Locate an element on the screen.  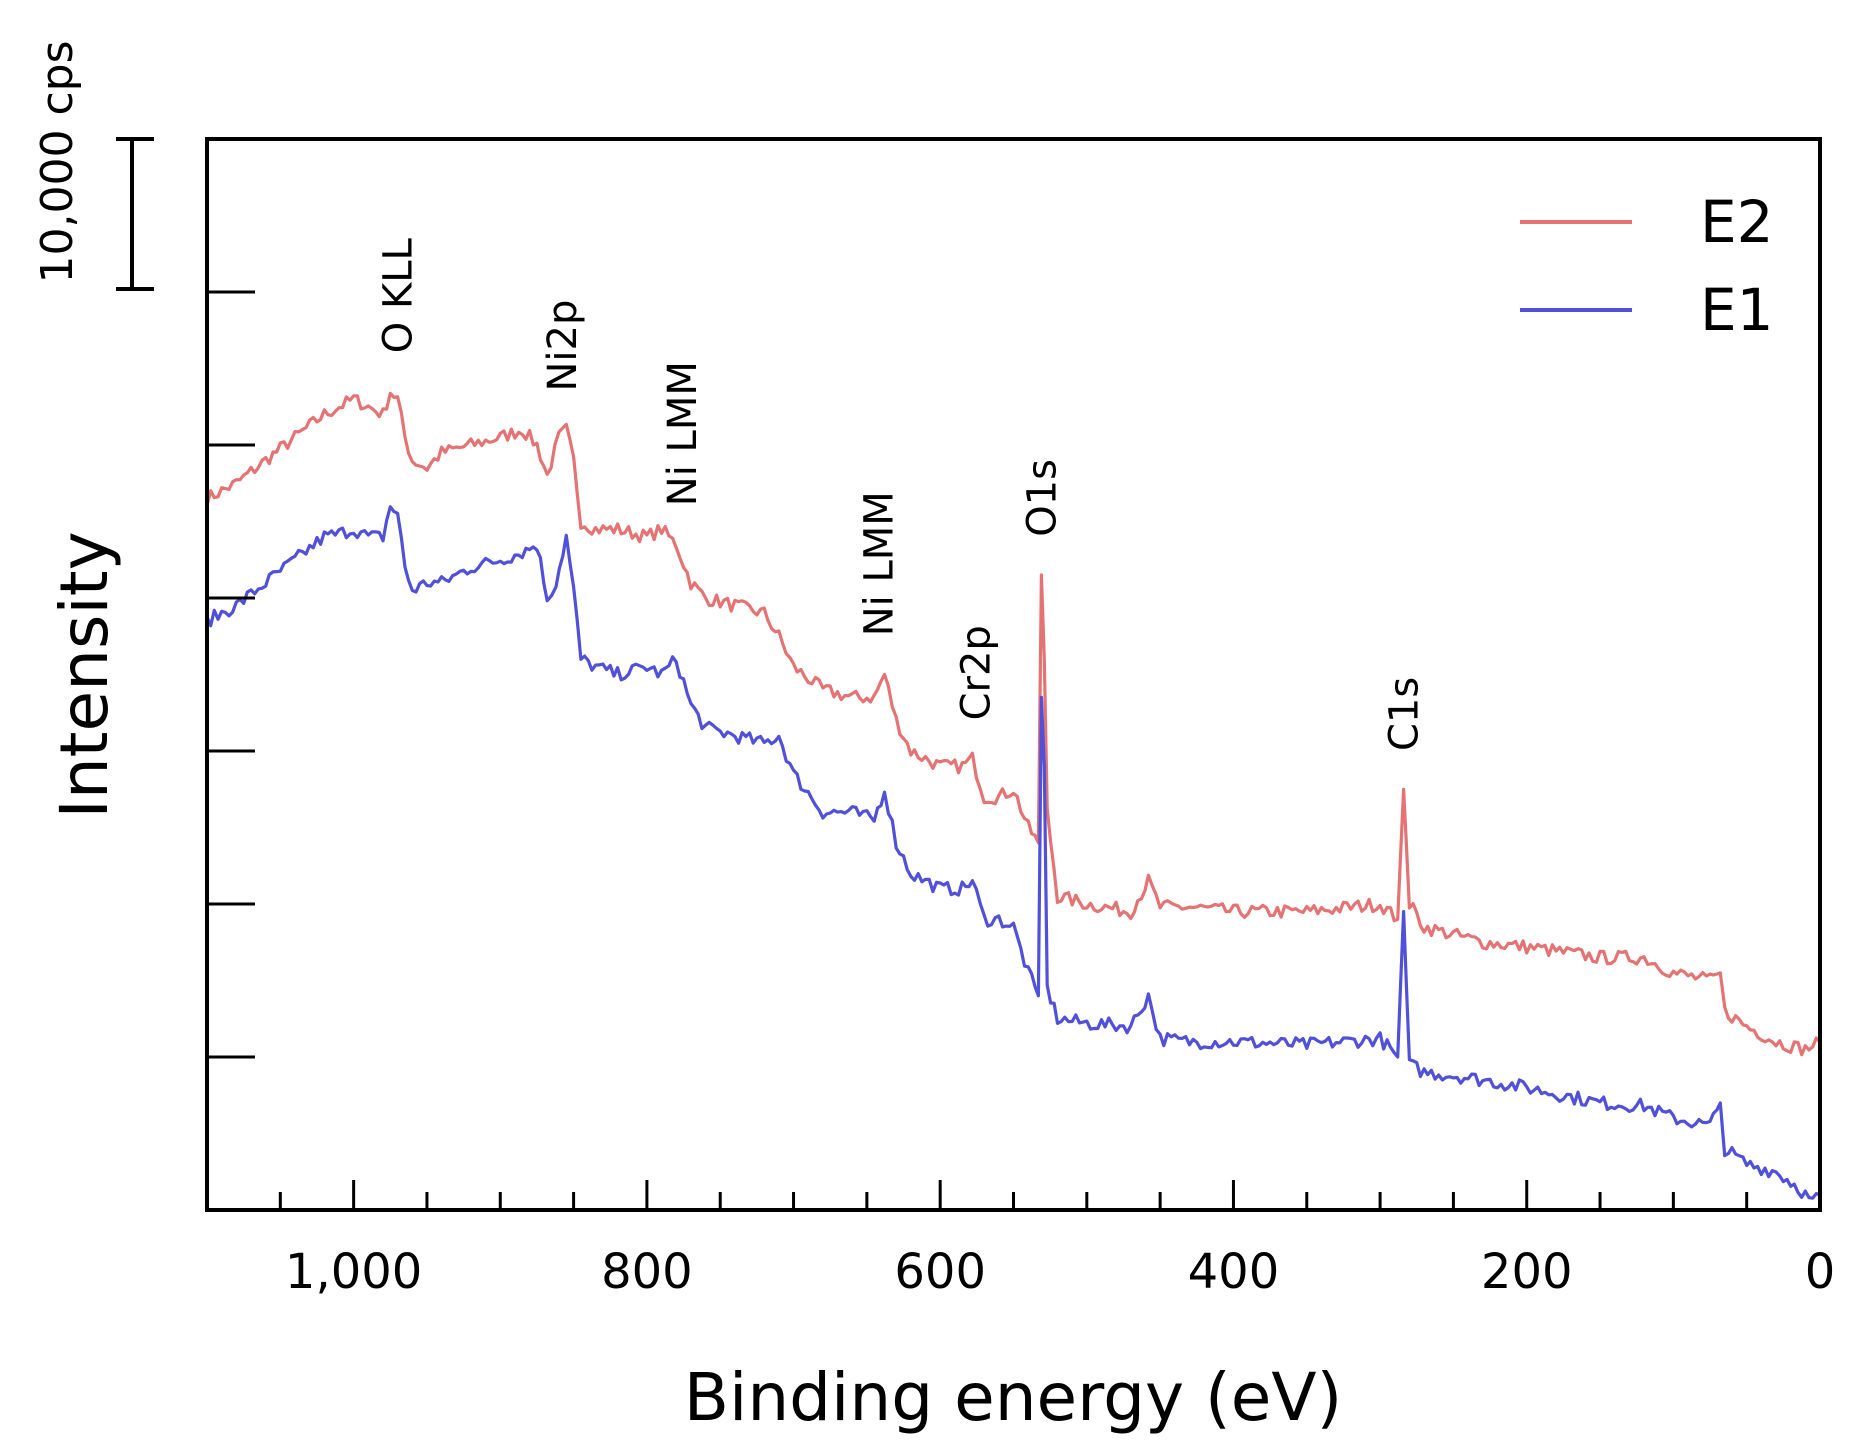
x-axis-title: Binding energy (eV) is located at coordinates (1013, 1397).